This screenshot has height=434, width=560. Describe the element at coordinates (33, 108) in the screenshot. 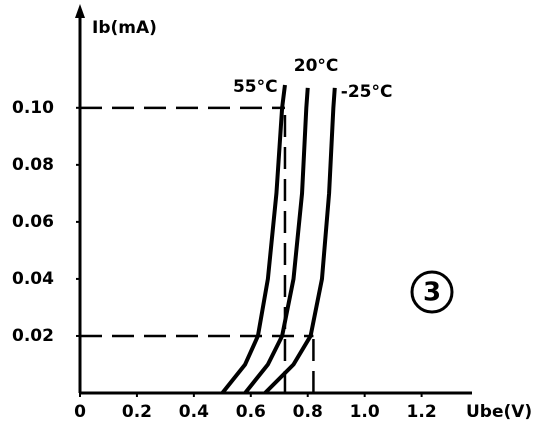

I see `y-tick-label: 0.10` at that location.